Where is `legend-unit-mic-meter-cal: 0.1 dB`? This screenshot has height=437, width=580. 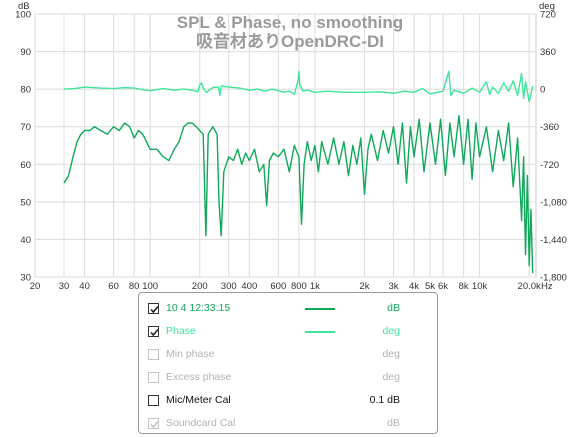
legend-unit-mic-meter-cal: 0.1 dB is located at coordinates (384, 400).